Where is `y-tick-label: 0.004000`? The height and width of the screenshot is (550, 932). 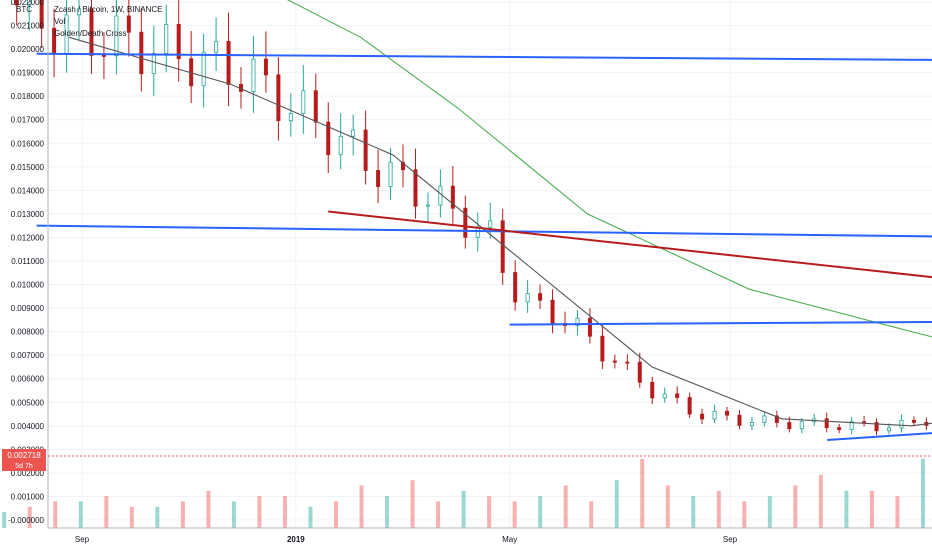
y-tick-label: 0.004000 is located at coordinates (28, 426).